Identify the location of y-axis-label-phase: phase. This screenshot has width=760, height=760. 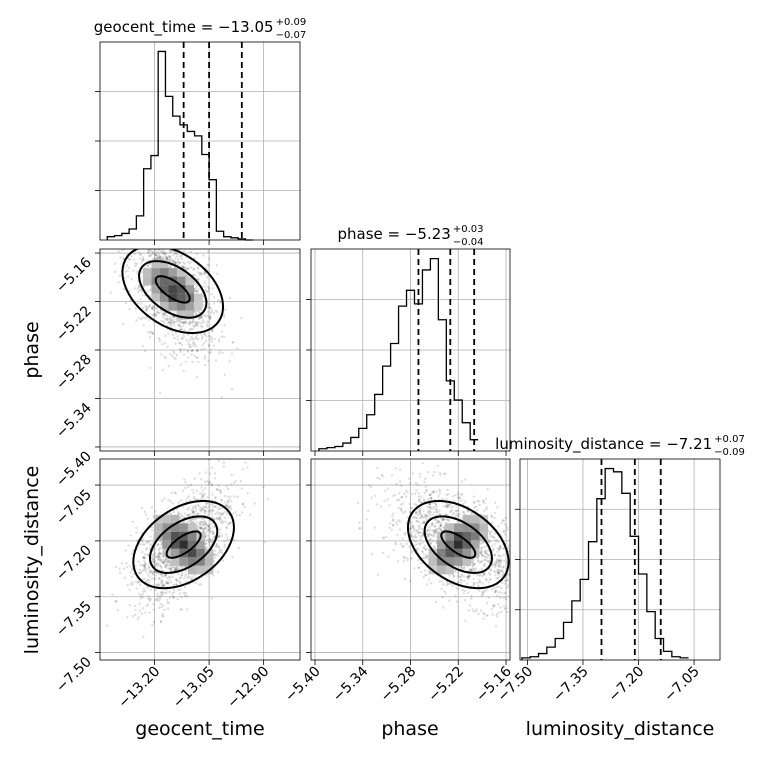
(32, 349).